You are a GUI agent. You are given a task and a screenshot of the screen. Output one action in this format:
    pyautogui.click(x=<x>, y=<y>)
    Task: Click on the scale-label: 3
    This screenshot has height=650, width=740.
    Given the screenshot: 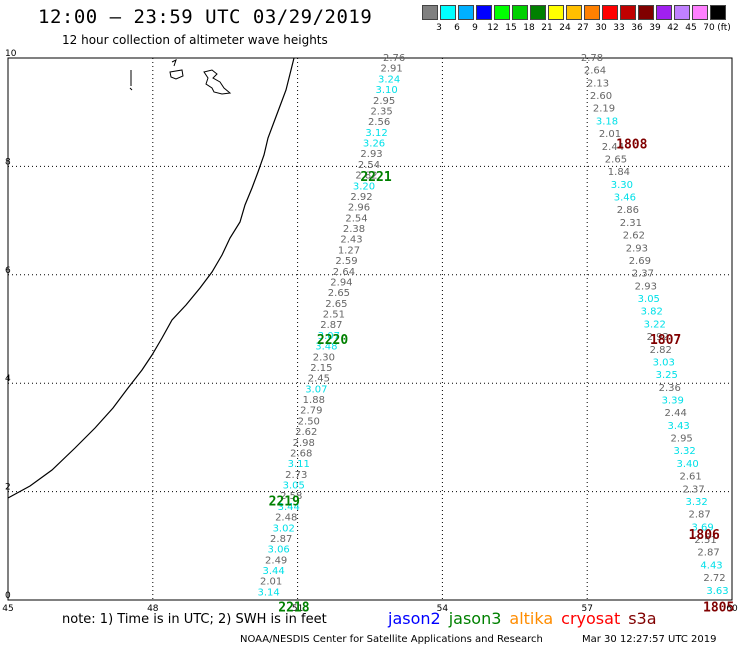 What is the action you would take?
    pyautogui.click(x=439, y=28)
    